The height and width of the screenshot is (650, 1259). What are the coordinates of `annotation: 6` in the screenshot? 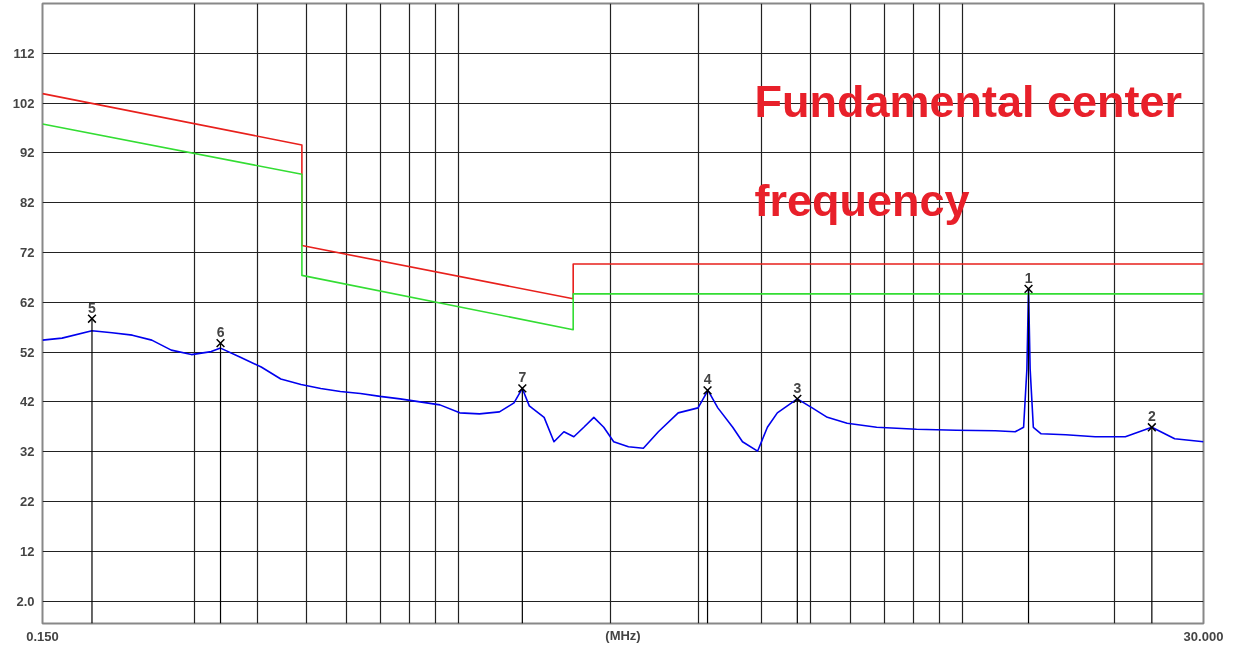 It's located at (220, 332).